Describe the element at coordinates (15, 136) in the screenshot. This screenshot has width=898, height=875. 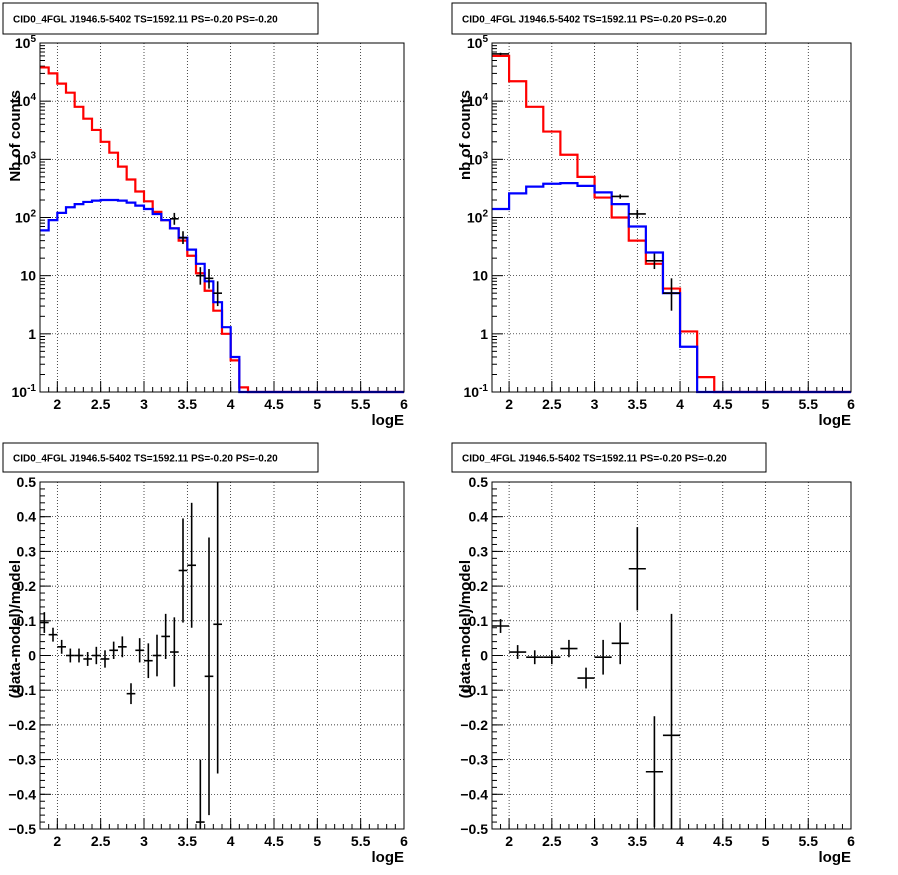
I see `y-axis-label: Nb of counts` at that location.